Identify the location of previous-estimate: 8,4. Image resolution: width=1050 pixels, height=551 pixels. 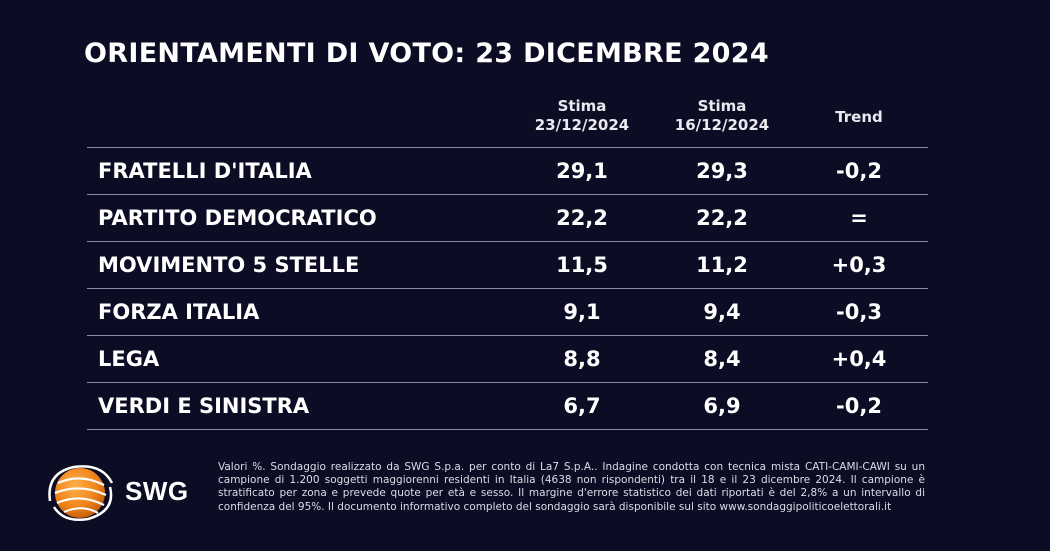
(722, 359).